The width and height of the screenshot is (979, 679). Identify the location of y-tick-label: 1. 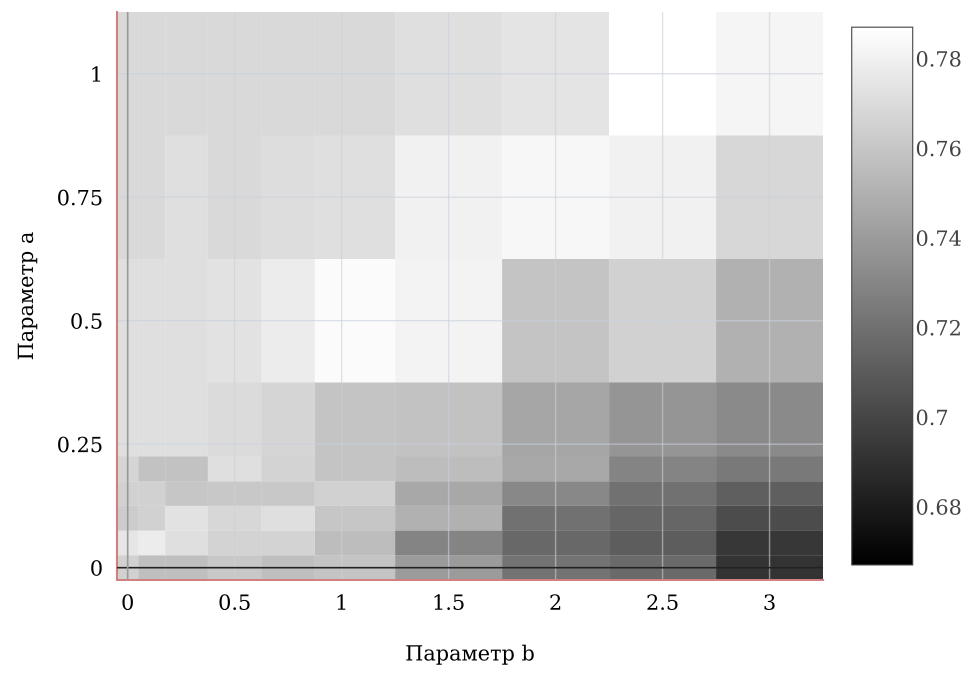
(96, 74).